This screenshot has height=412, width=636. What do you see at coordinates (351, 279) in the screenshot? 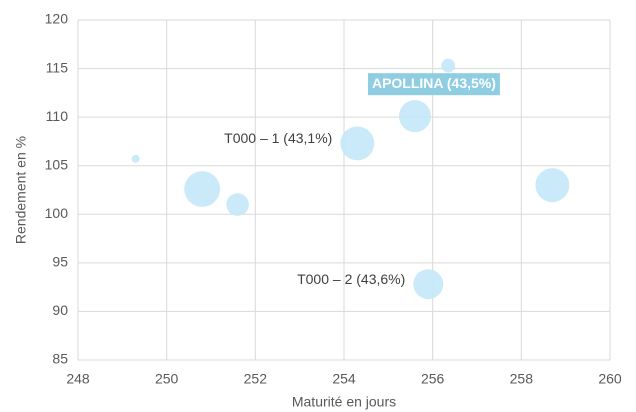
I see `point-label: T000 – 2 (43,6%)` at bounding box center [351, 279].